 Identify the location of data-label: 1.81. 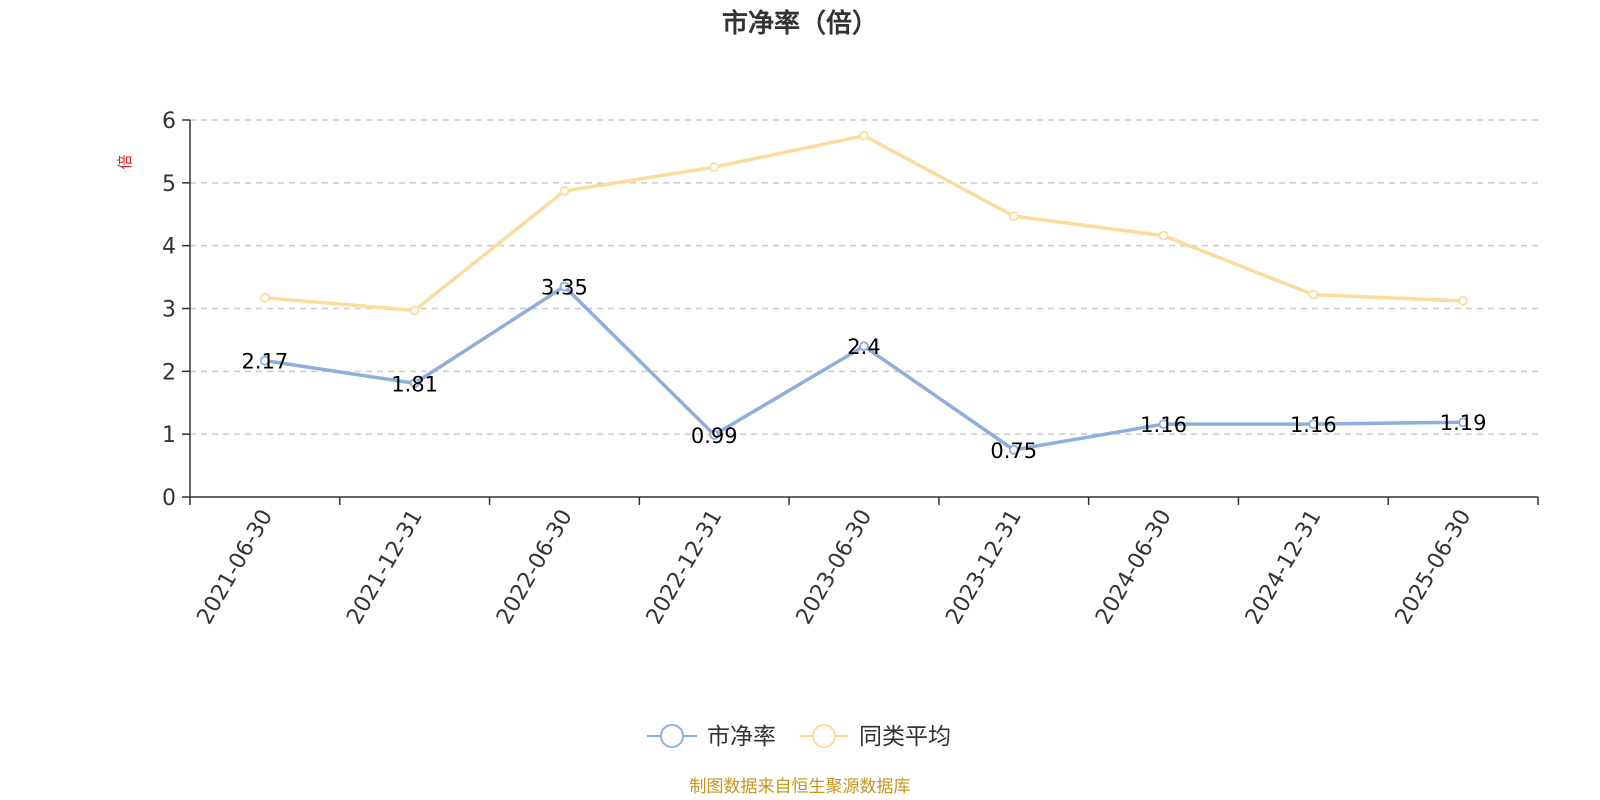
(414, 384).